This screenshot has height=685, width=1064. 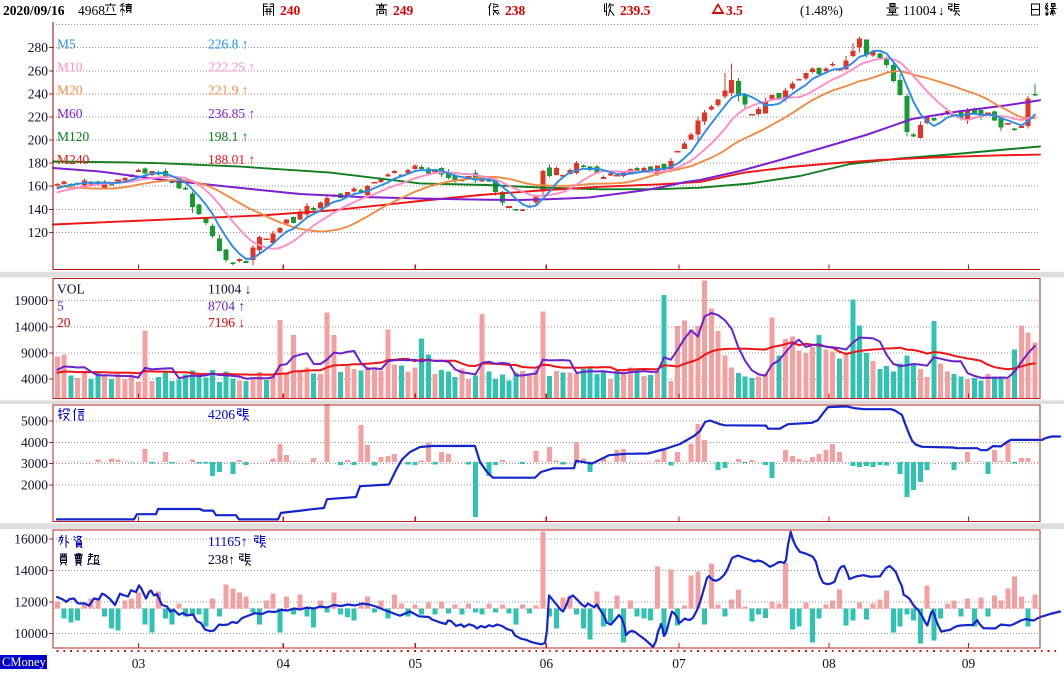 What do you see at coordinates (31, 602) in the screenshot?
I see `svg-text: 12000` at bounding box center [31, 602].